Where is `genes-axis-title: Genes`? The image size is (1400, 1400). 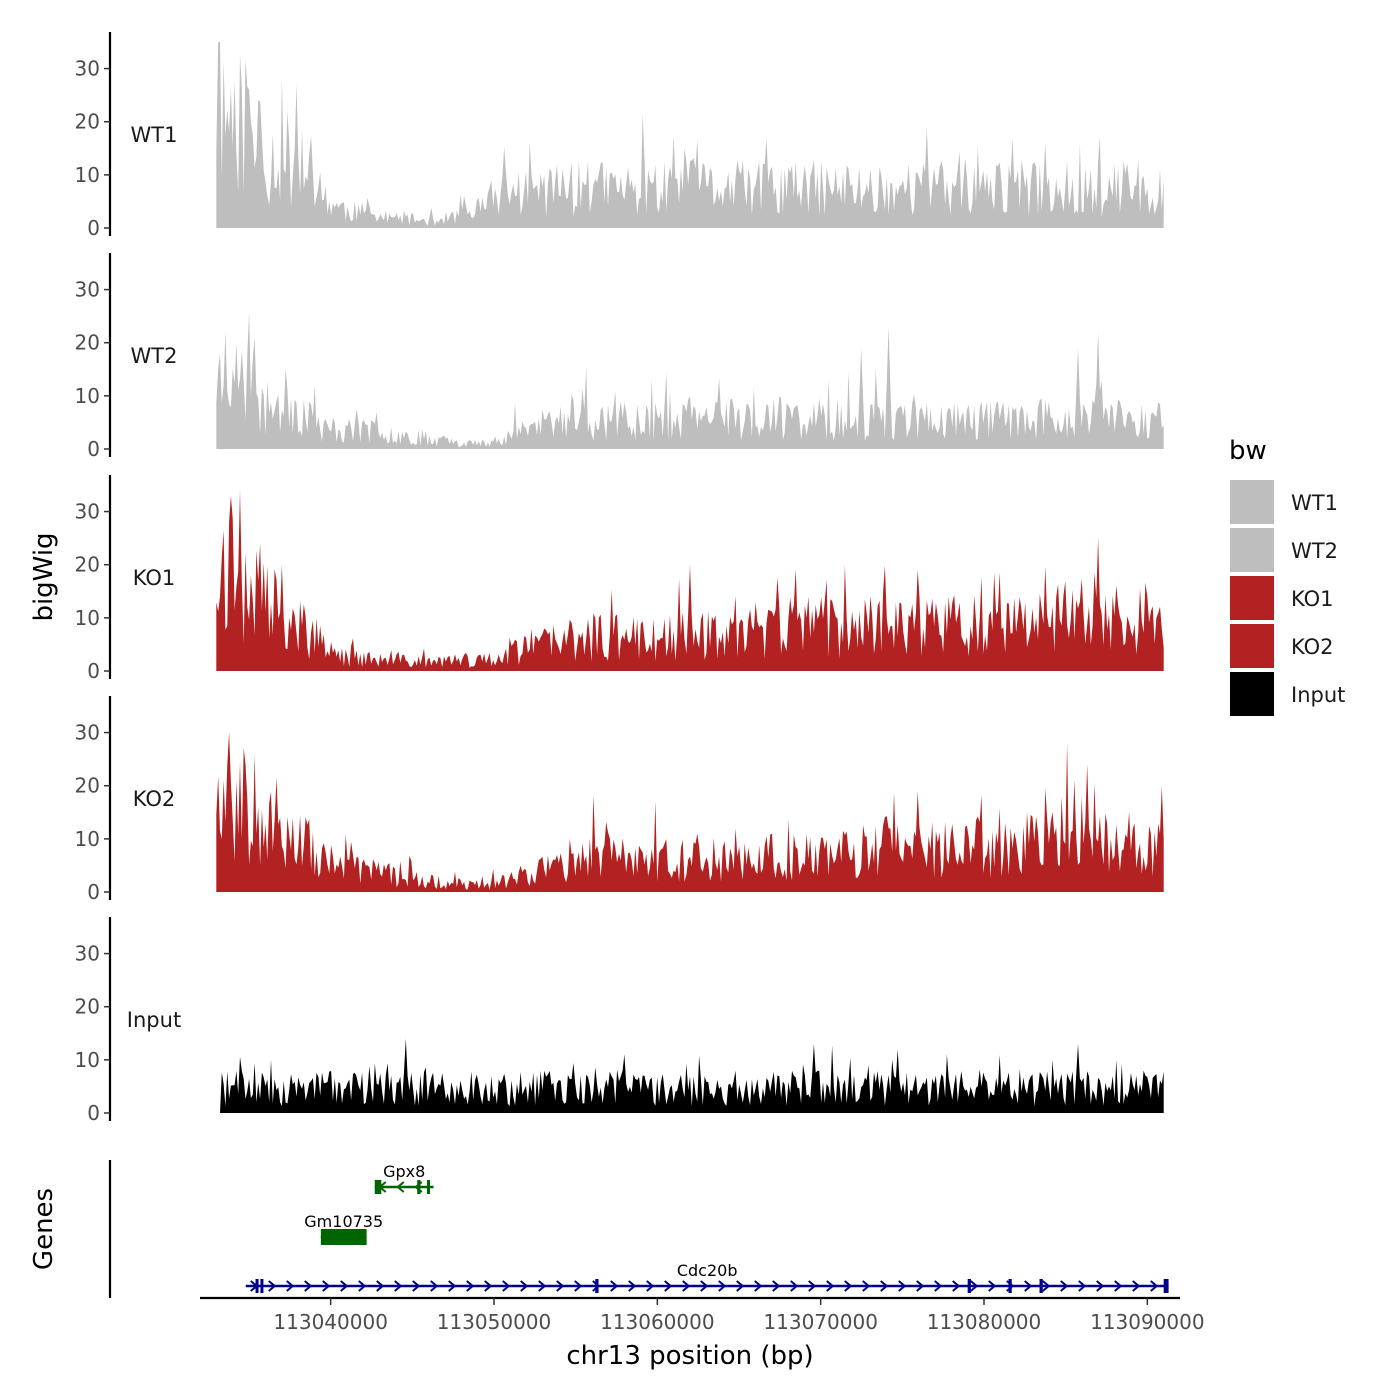
genes-axis-title: Genes is located at coordinates (44, 1229).